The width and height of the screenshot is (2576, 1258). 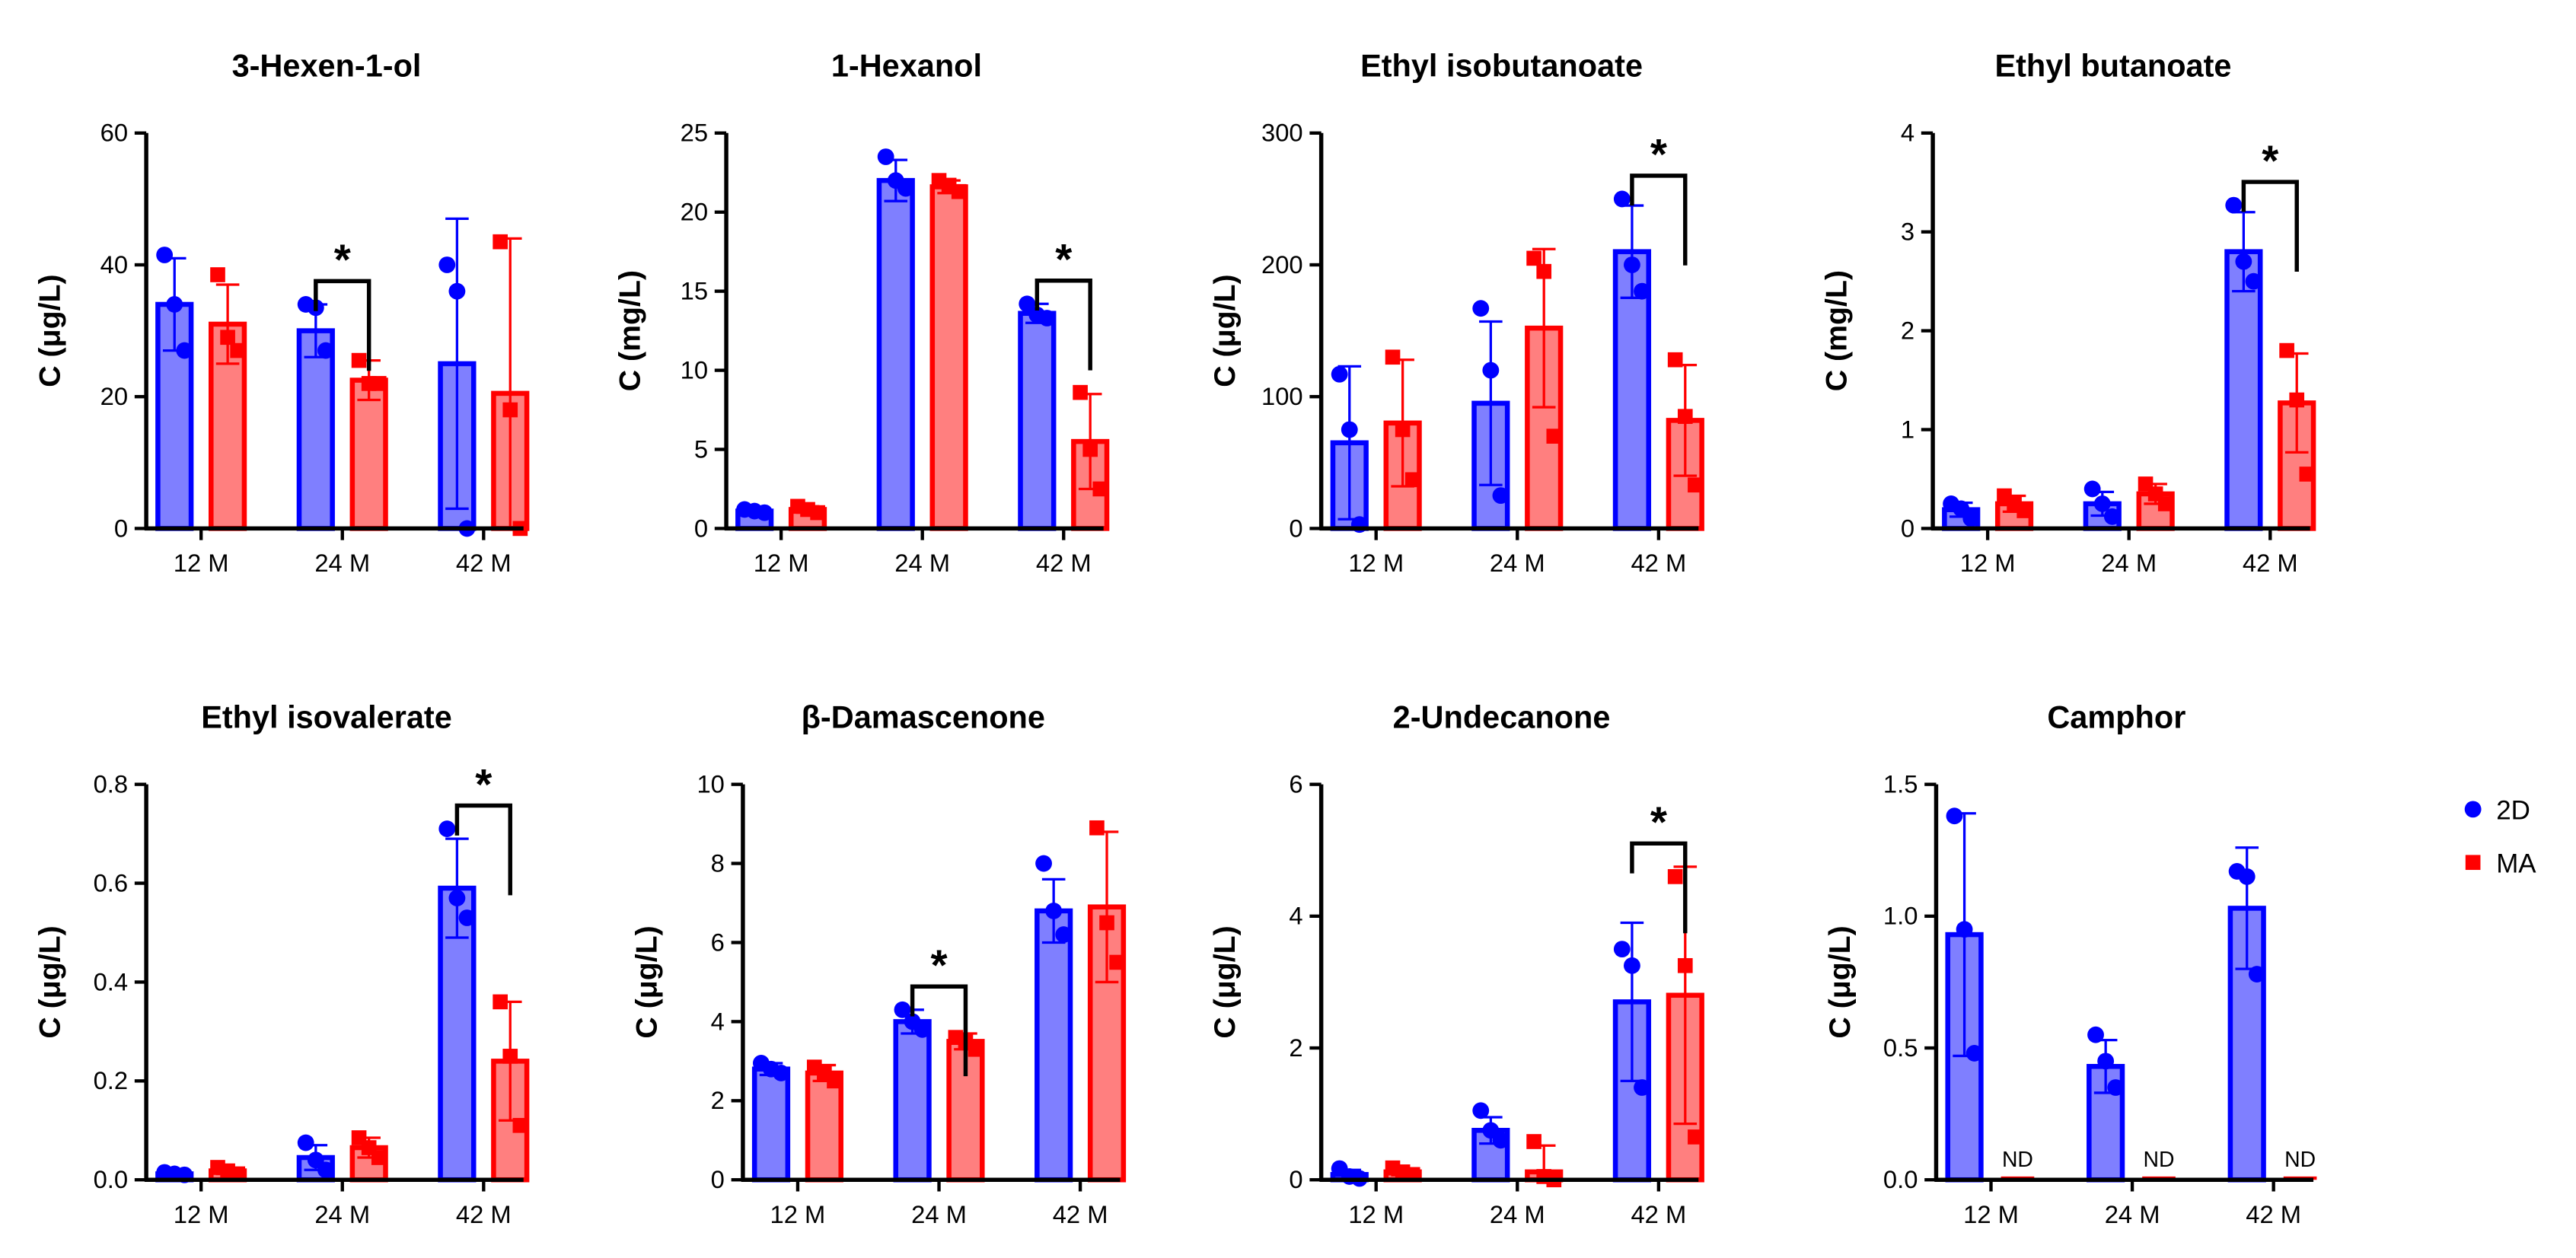 I want to click on y-tick-label: 6, so click(x=718, y=942).